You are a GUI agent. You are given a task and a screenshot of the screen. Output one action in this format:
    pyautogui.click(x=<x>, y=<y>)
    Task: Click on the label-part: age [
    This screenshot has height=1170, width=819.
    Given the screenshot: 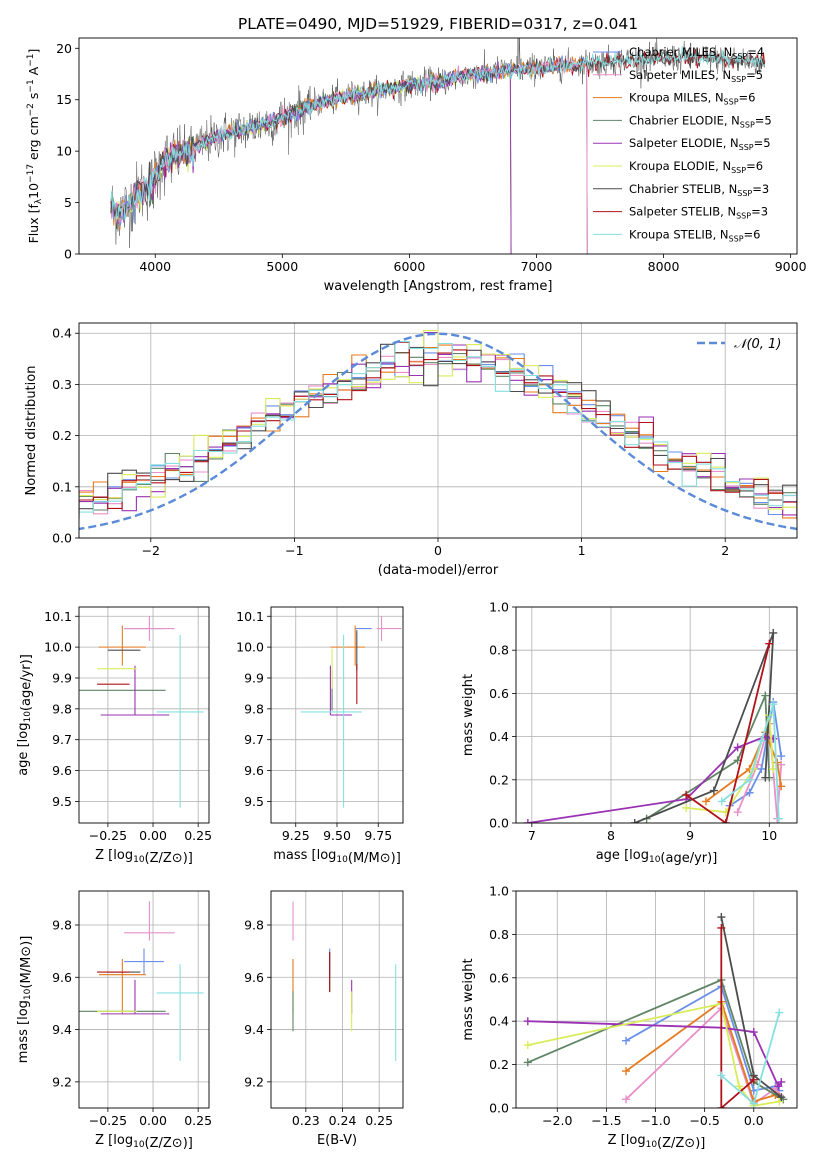 What is the action you would take?
    pyautogui.click(x=23, y=758)
    